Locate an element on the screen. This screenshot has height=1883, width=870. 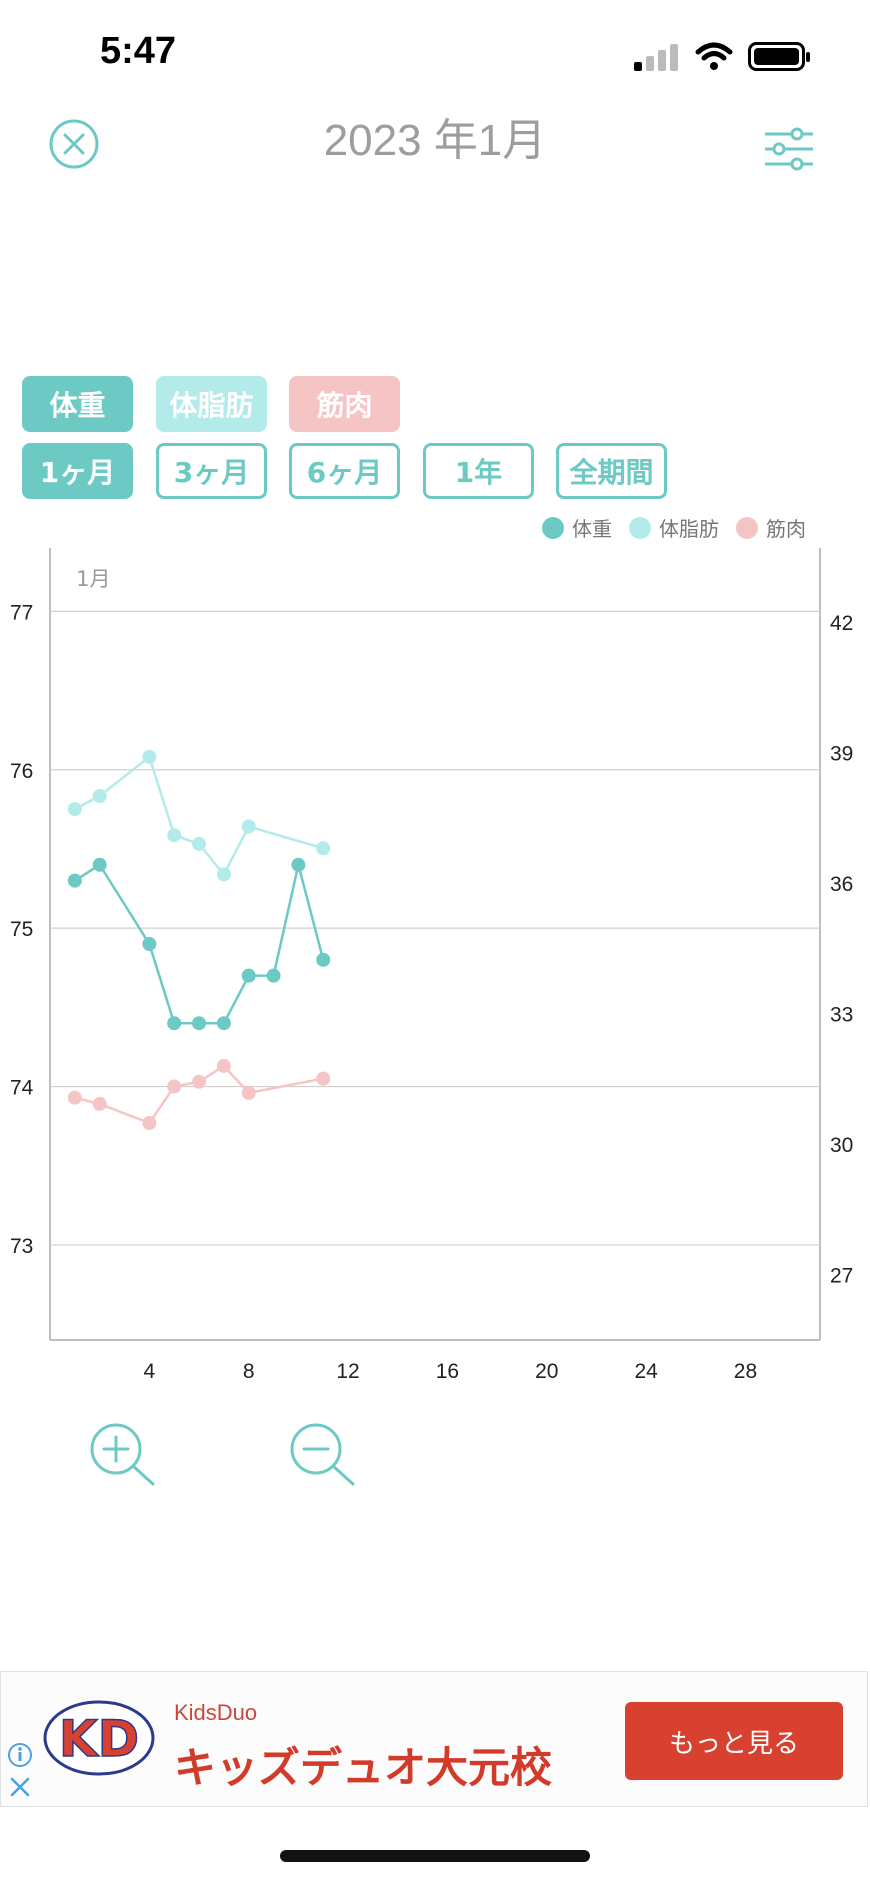
close-icon is located at coordinates (20, 1787).